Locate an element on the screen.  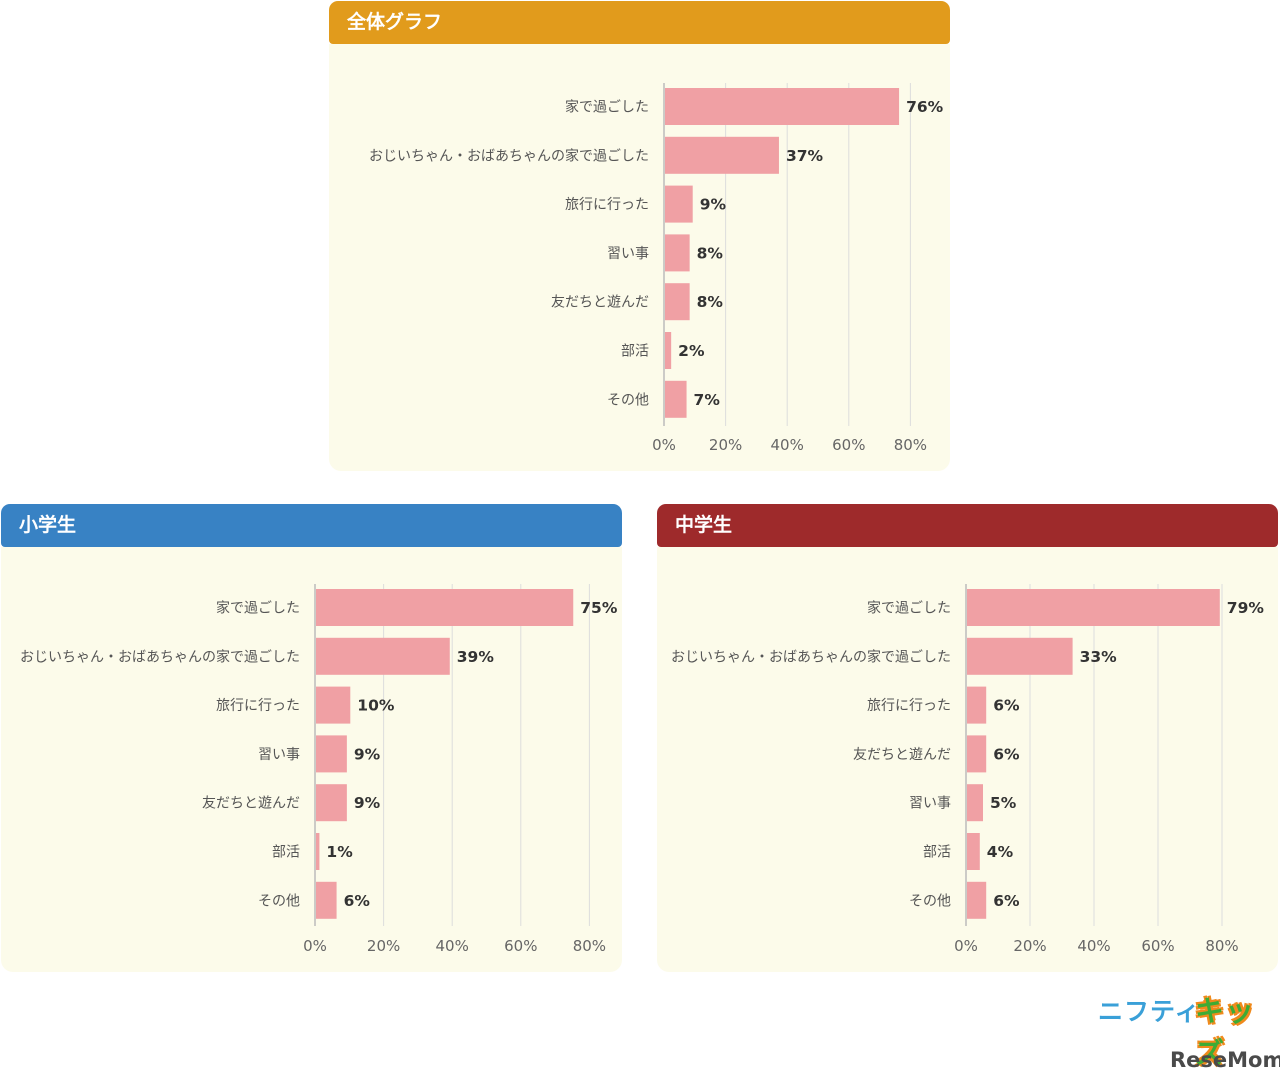
panel-header-junior-high: 中学生 is located at coordinates (967, 525).